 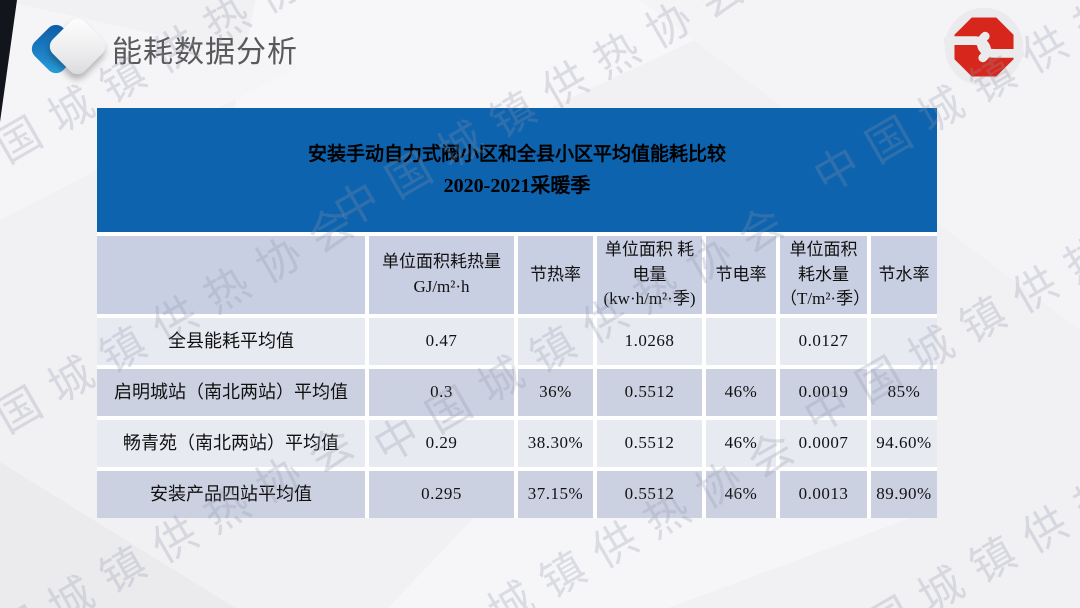 What do you see at coordinates (823, 392) in the screenshot?
I see `table-cell: 0.0019` at bounding box center [823, 392].